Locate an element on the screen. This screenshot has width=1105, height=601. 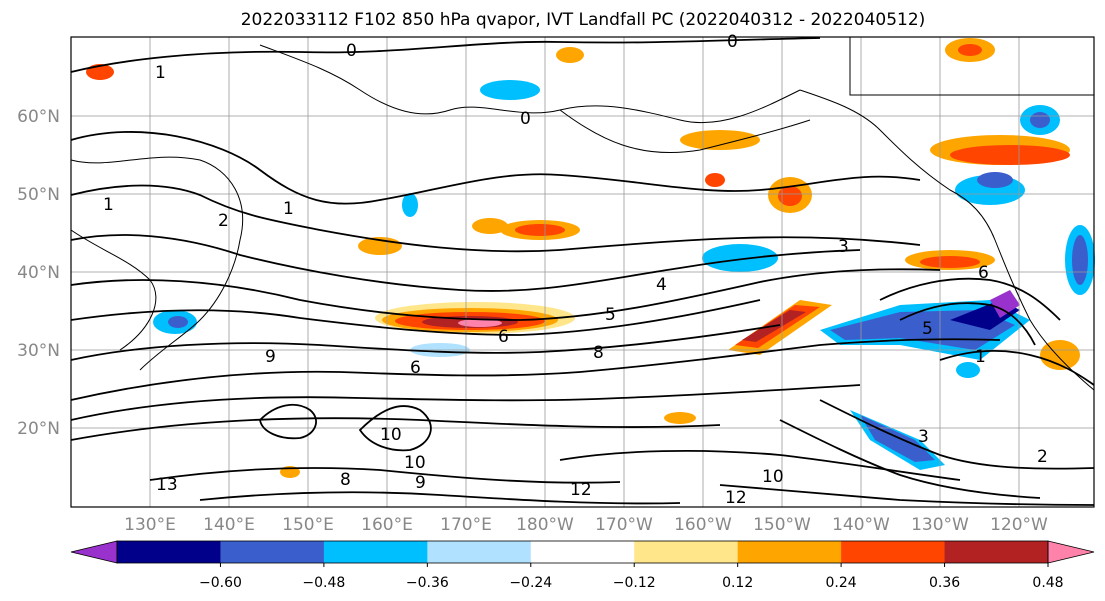
latitude-labels: 60°N 50°N 40°N 30°N 20°N is located at coordinates (38, 273).